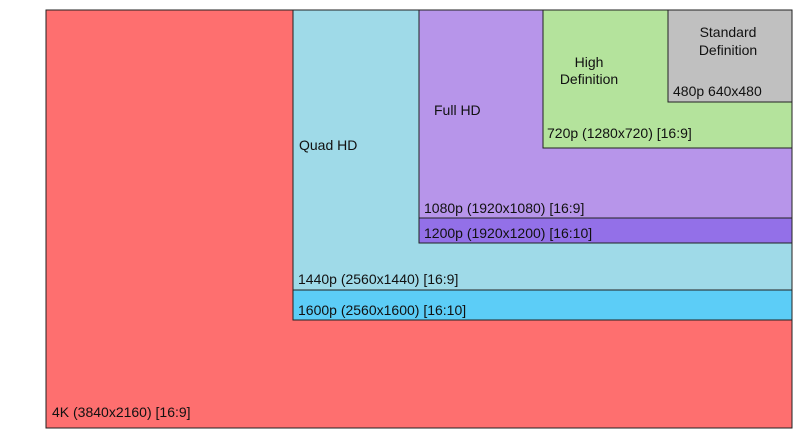 Image resolution: width=810 pixels, height=444 pixels. Describe the element at coordinates (504, 208) in the screenshot. I see `label: 1080p (1920x1080) [16:9]` at that location.